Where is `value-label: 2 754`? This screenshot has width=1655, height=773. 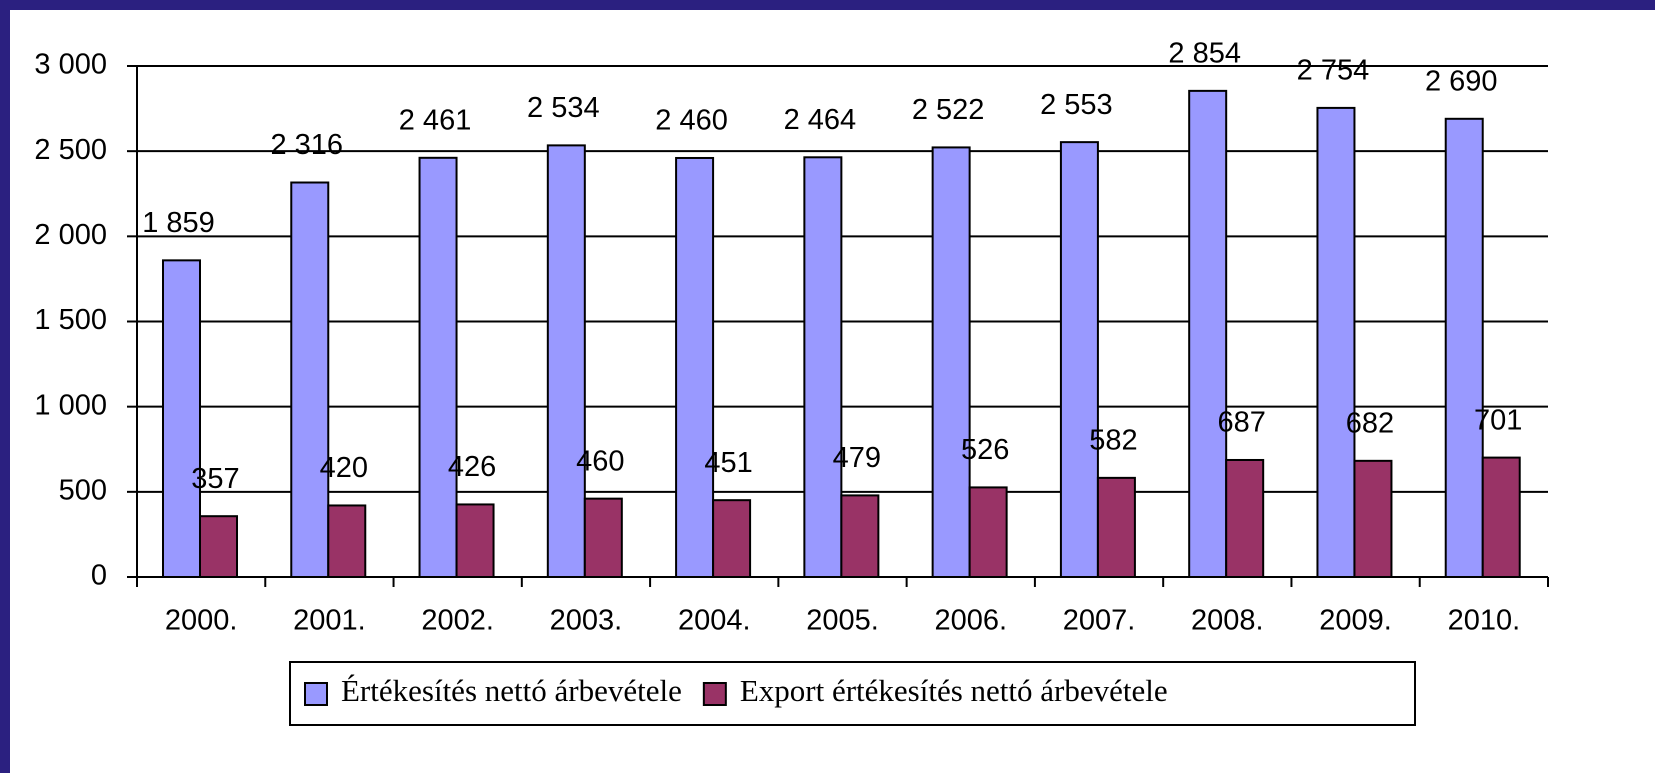 value-label: 2 754 is located at coordinates (1333, 71).